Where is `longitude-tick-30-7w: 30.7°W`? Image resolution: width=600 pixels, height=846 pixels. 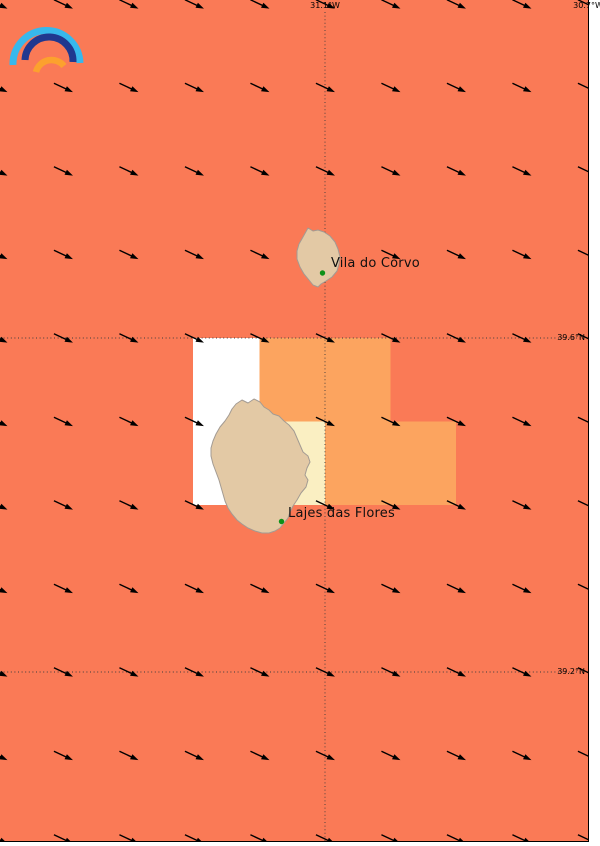
longitude-tick-30-7w: 30.7°W is located at coordinates (586, 5).